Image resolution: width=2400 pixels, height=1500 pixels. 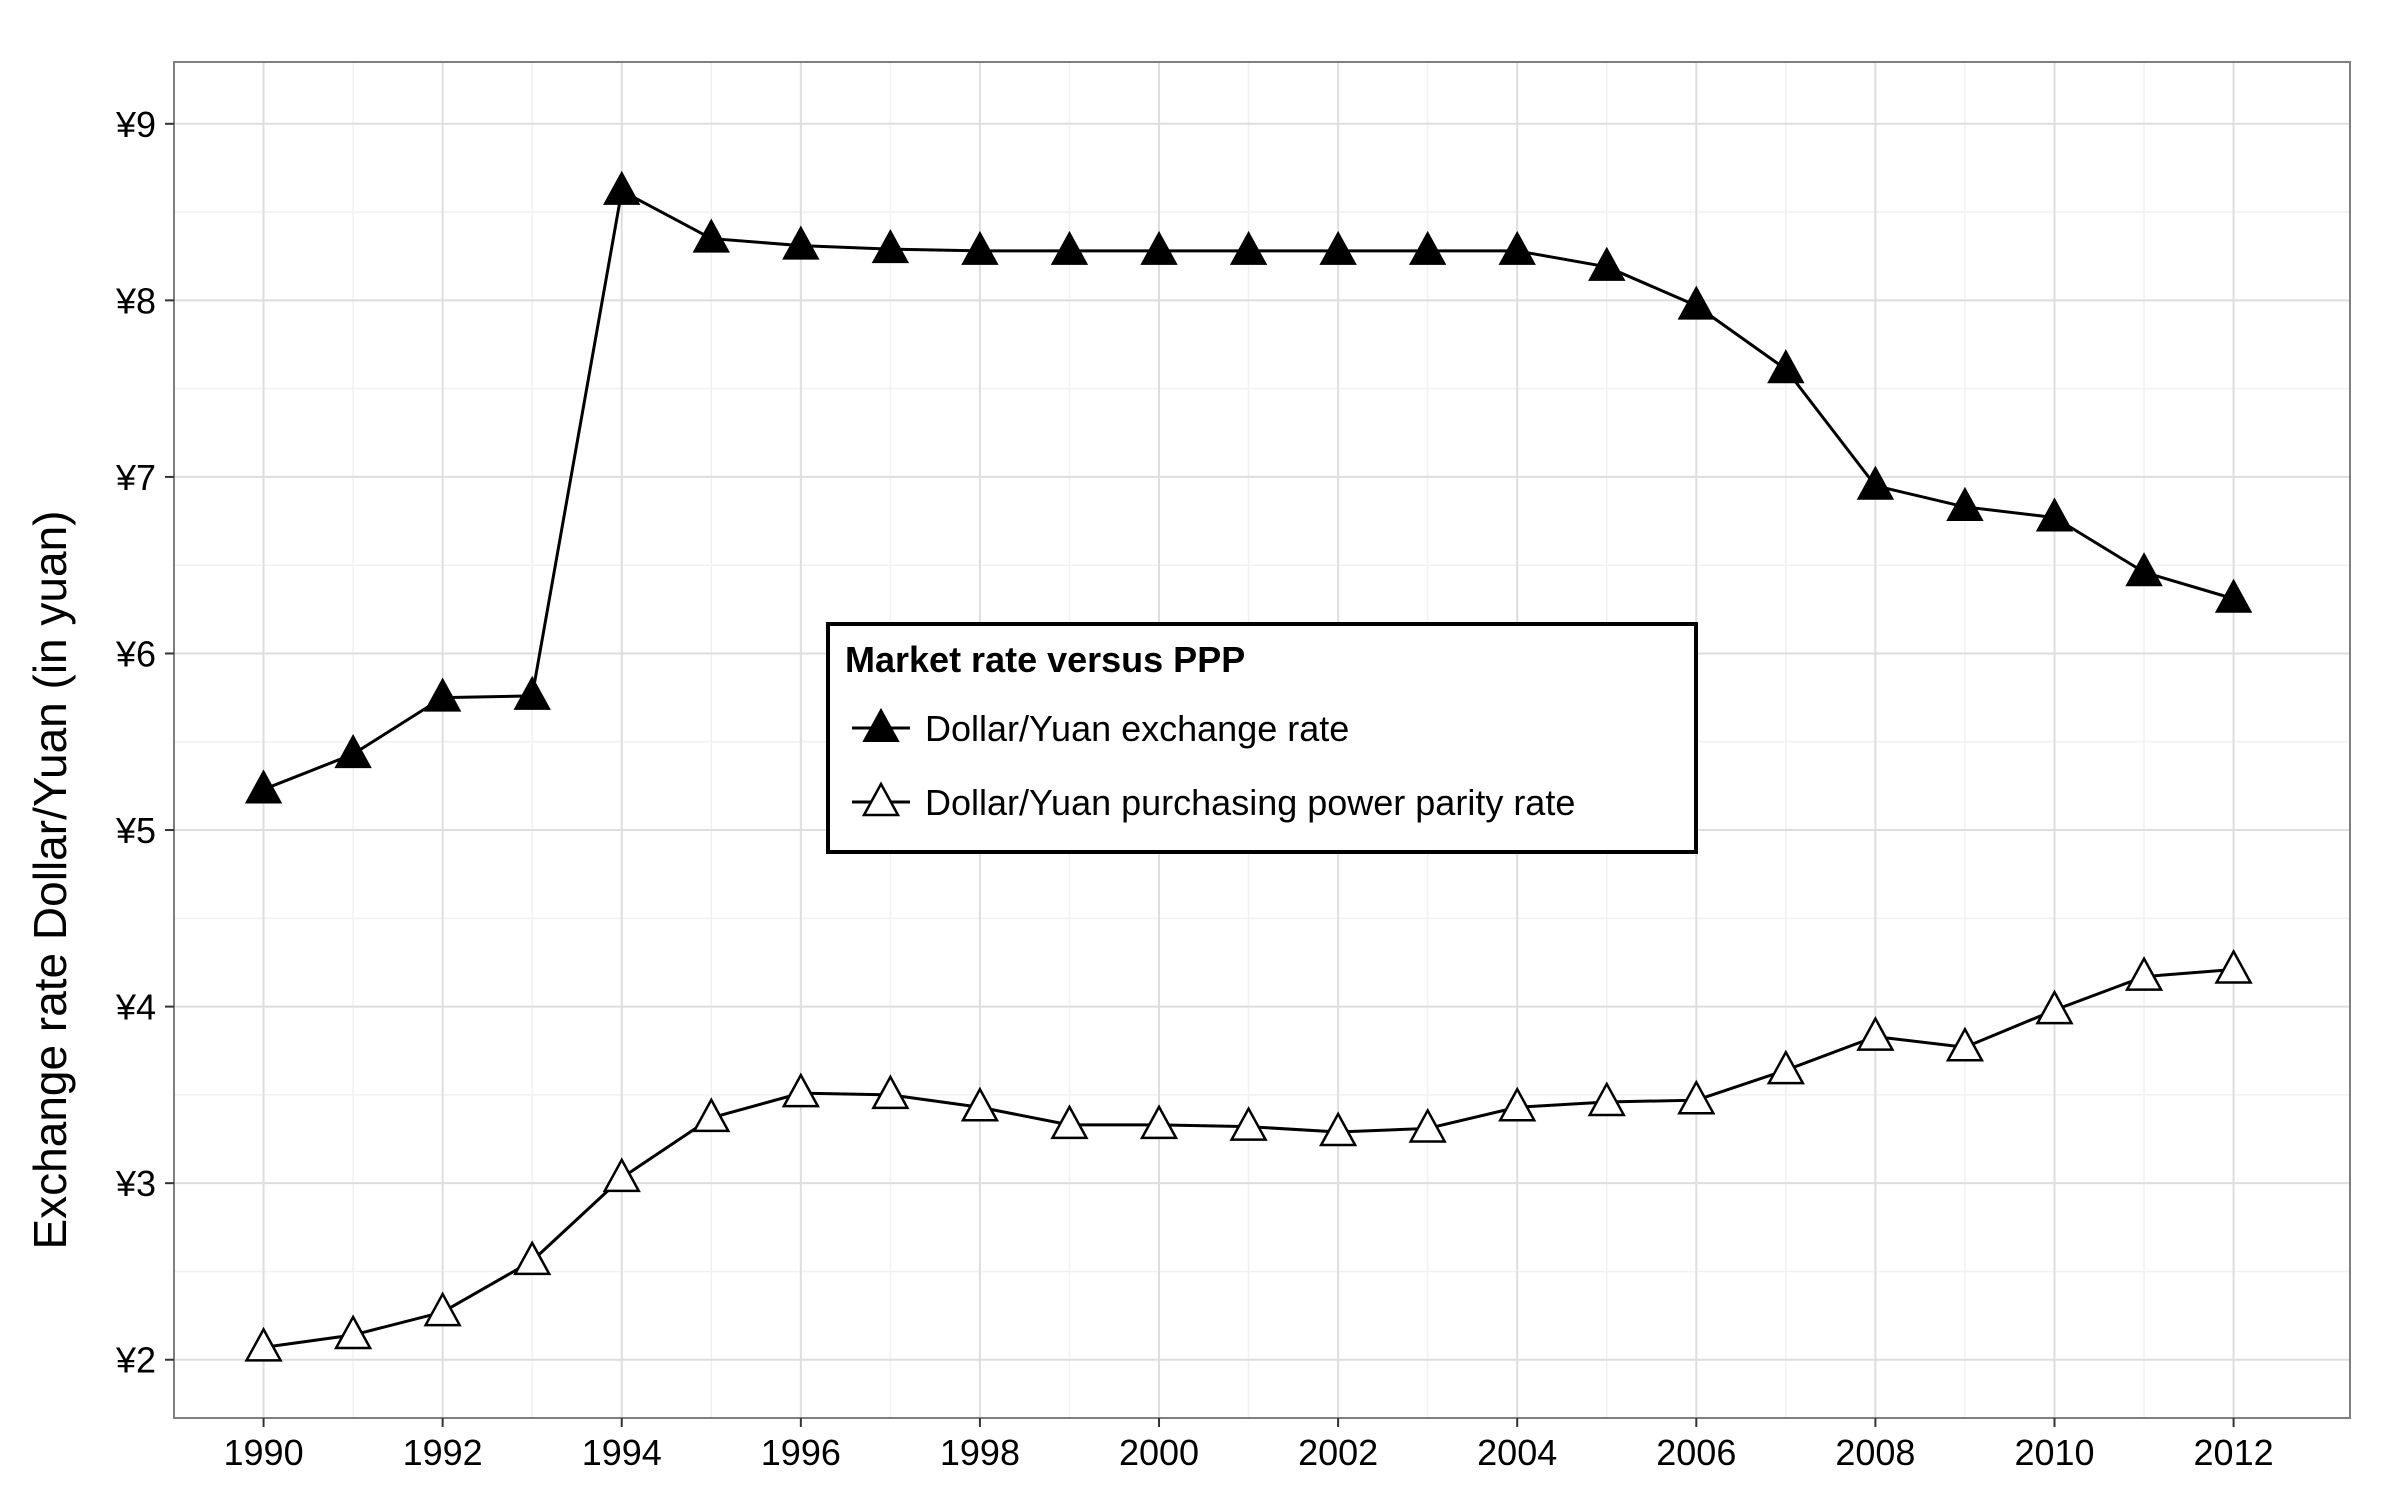 I want to click on legend-entry-ppp-rate: Dollar/Yuan purchasing power parity rate, so click(x=1213, y=802).